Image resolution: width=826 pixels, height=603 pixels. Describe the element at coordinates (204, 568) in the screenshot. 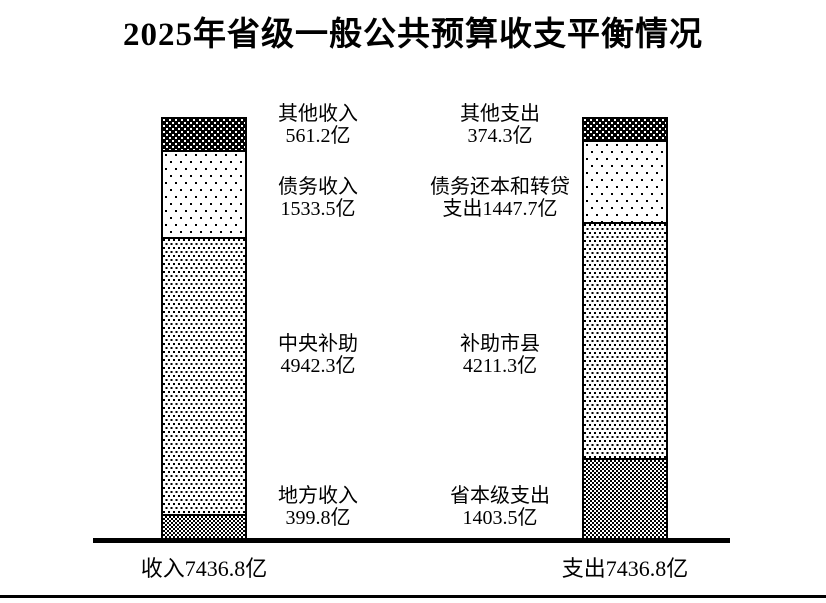

I see `income-total-label: 收入7436.8亿` at that location.